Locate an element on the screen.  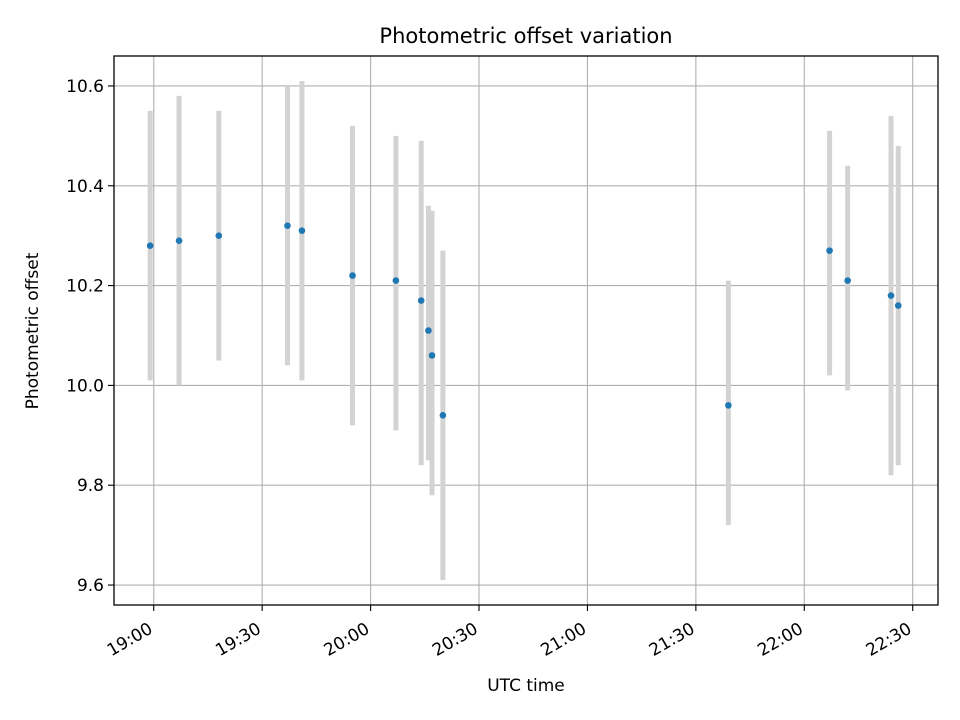
chart-title: Photometric offset variation is located at coordinates (525, 36).